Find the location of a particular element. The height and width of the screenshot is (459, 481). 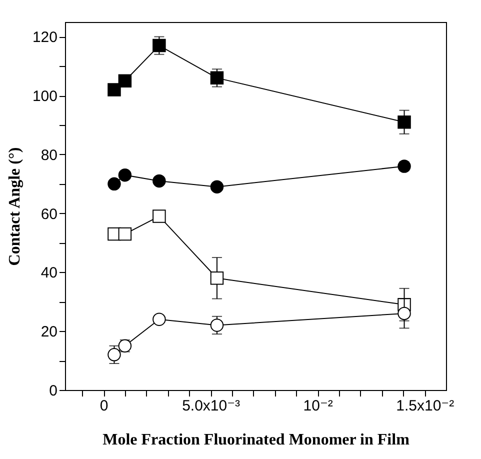

y-tick-label: 80 is located at coordinates (49, 155).